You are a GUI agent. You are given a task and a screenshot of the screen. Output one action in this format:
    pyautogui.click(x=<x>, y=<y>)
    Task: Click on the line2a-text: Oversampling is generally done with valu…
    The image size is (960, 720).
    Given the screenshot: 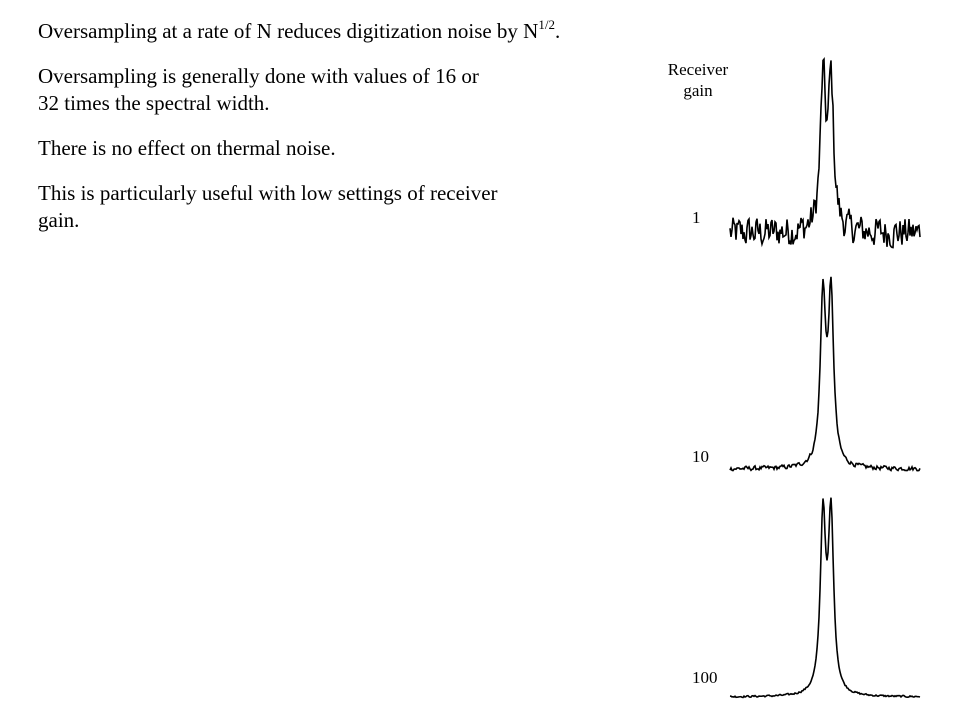 What is the action you would take?
    pyautogui.click(x=258, y=76)
    